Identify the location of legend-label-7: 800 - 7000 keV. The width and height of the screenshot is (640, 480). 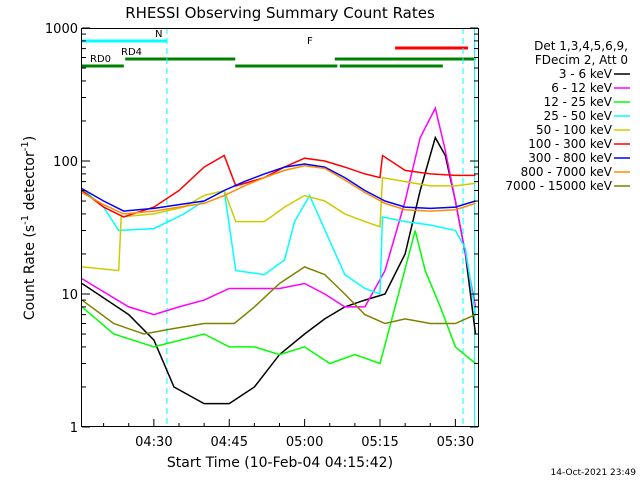
(567, 172).